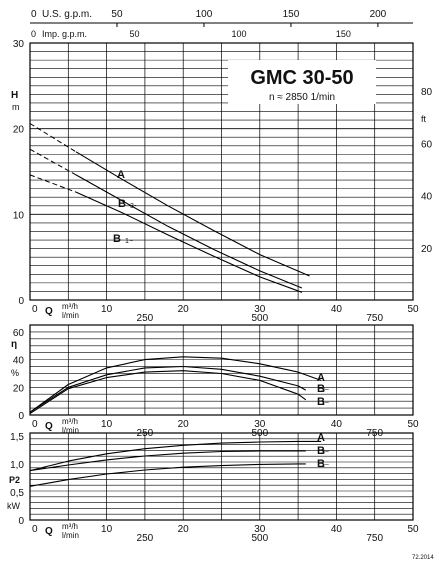 The image size is (439, 563). I want to click on grid-panel-power, so click(221, 476).